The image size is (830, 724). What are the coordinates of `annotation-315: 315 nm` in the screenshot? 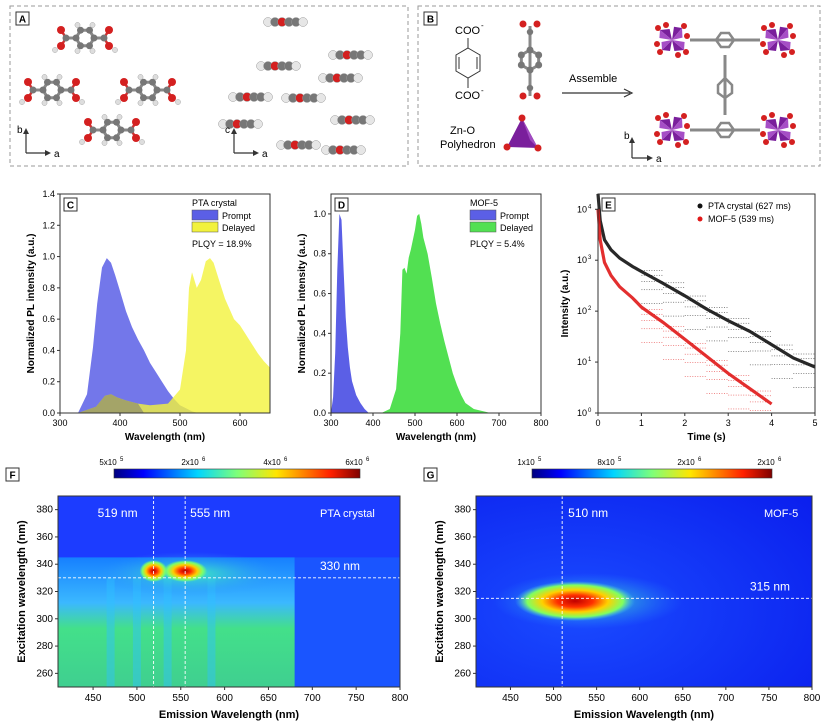 It's located at (770, 586).